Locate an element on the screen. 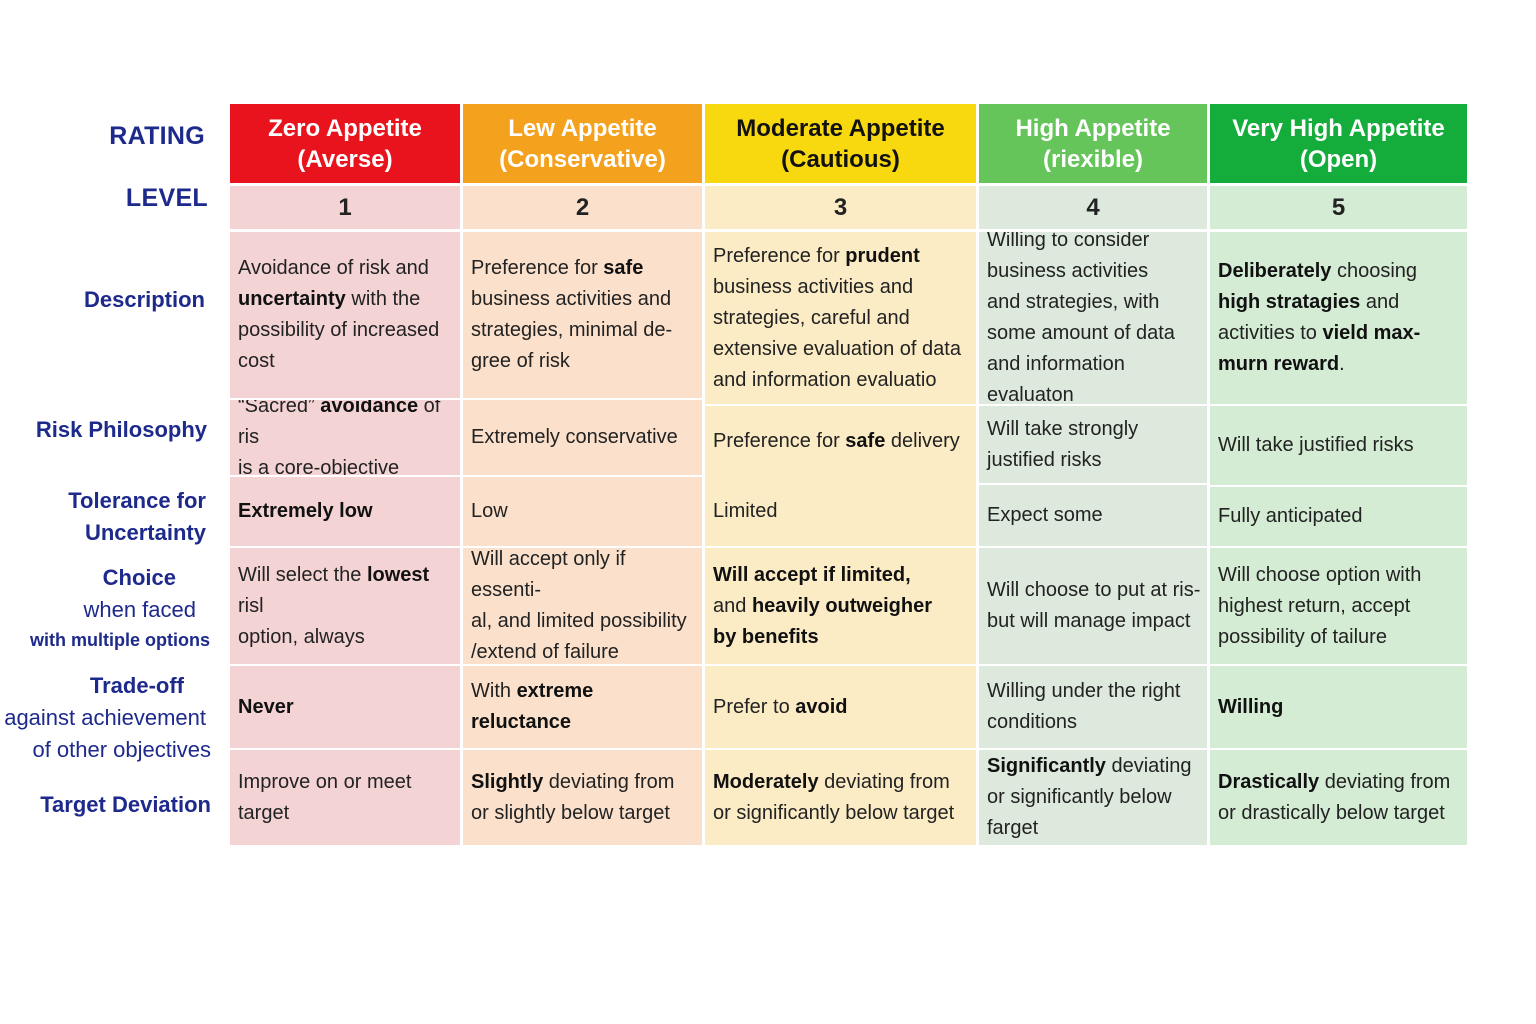 The height and width of the screenshot is (1024, 1536). cell-line: or slightly below target is located at coordinates (570, 812).